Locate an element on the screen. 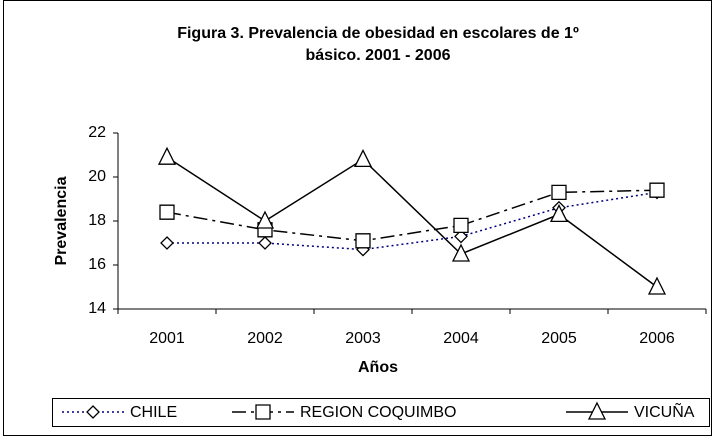 The image size is (713, 437). legend-label: VICUÑA is located at coordinates (664, 411).